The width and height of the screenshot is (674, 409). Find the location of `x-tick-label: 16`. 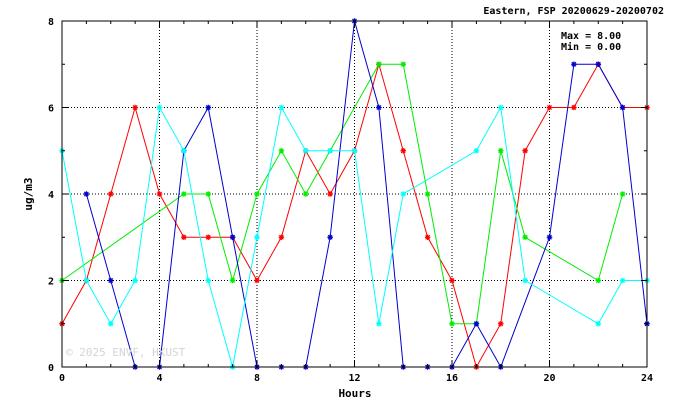

x-tick-label: 16 is located at coordinates (452, 378).